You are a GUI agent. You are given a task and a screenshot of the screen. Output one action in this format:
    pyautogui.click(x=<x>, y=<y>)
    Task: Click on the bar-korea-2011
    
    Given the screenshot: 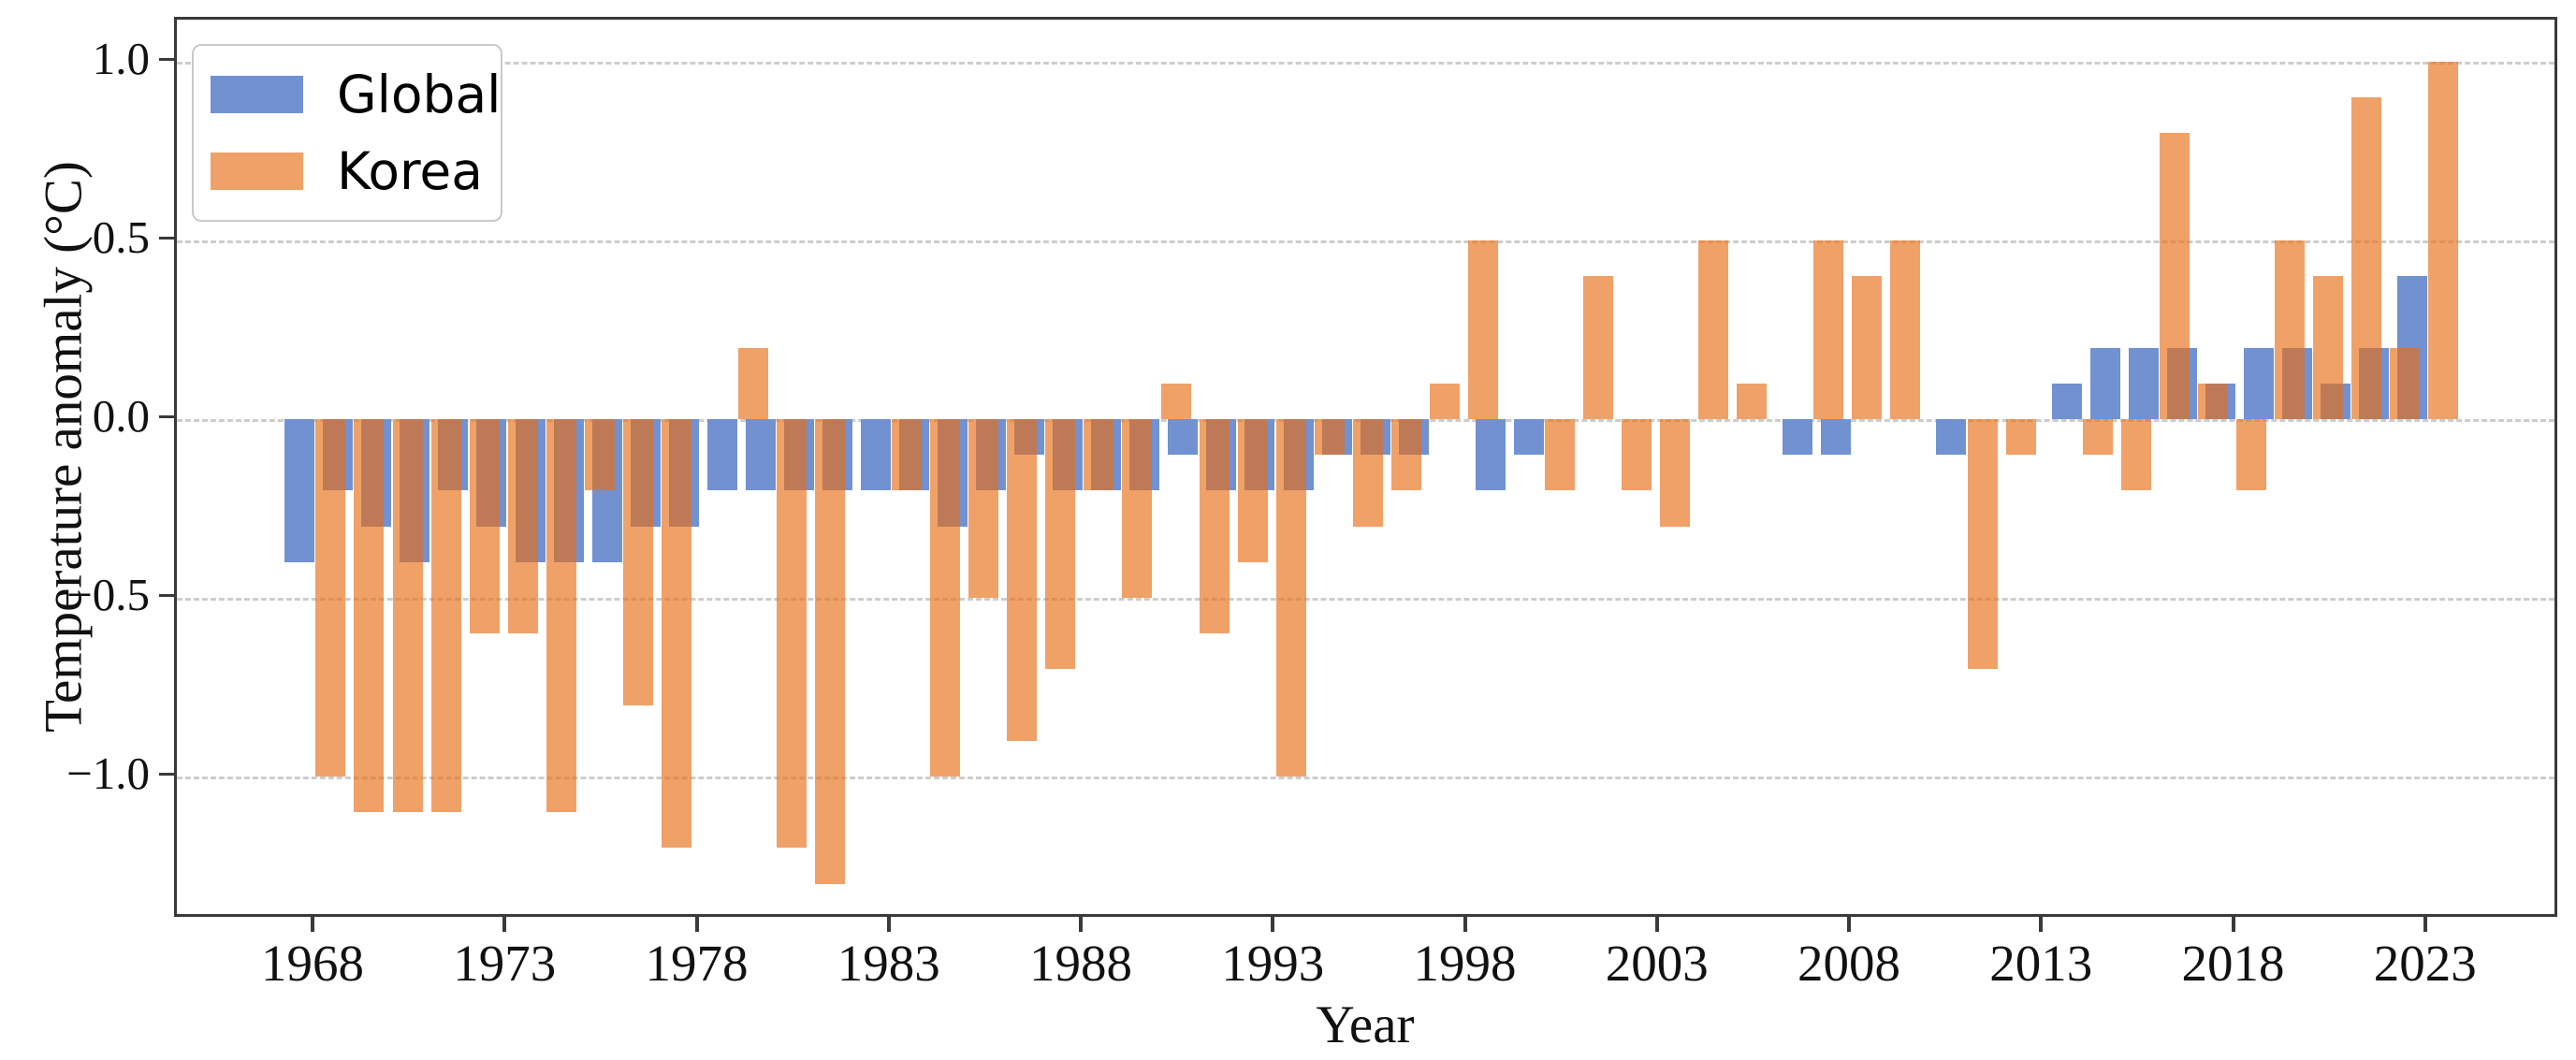 What is the action you would take?
    pyautogui.click(x=1982, y=544)
    